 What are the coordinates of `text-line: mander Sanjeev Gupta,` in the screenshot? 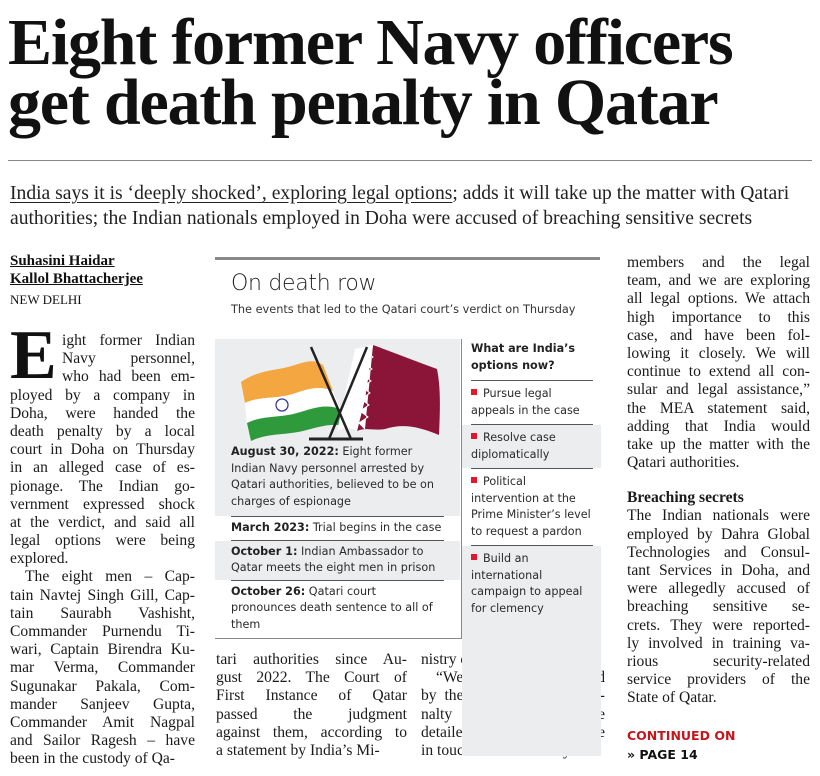 It's located at (102, 704).